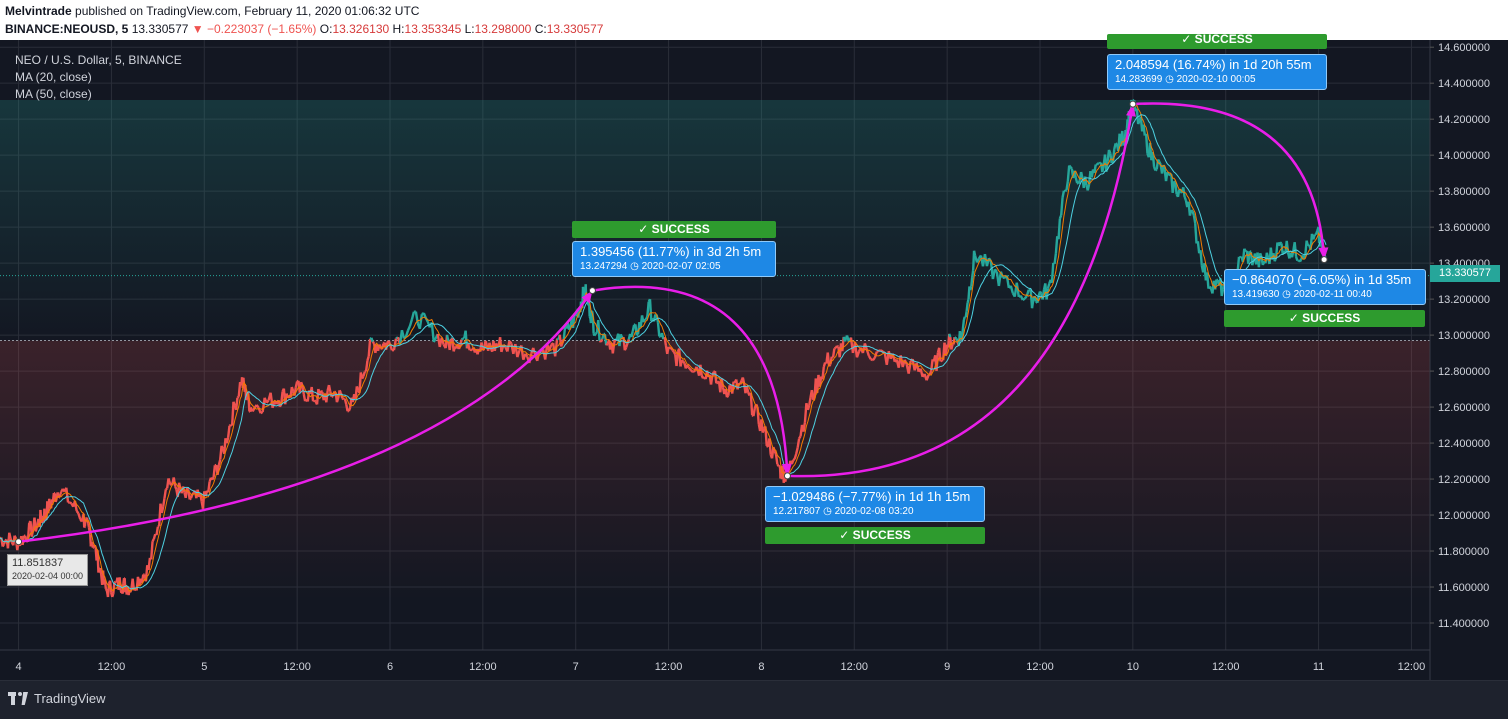 This screenshot has height=719, width=1508. Describe the element at coordinates (754, 699) in the screenshot. I see `footer-bar: TradingView` at that location.